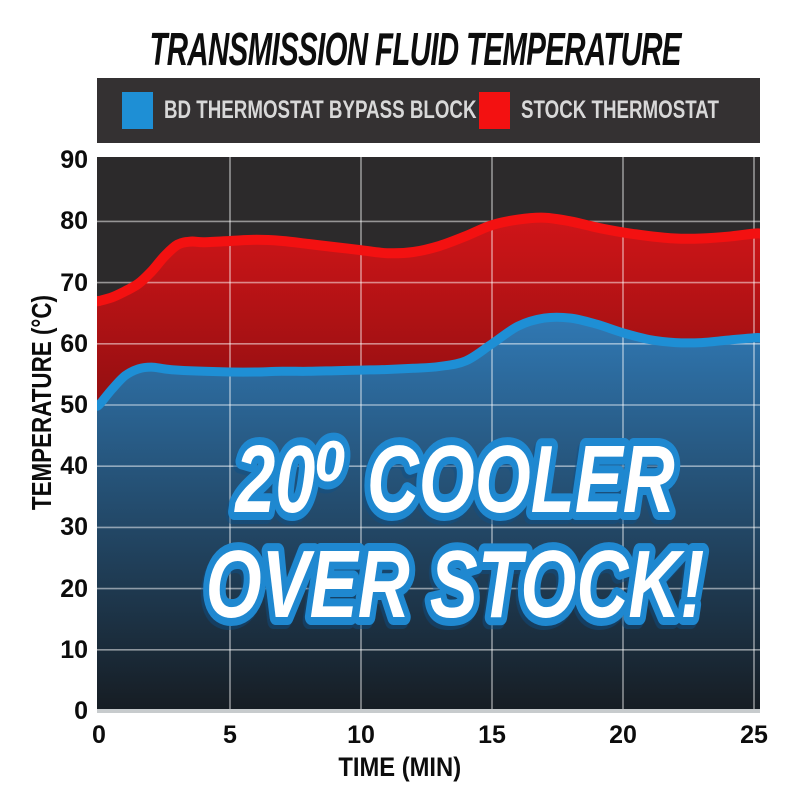 The image size is (800, 800). Describe the element at coordinates (74, 588) in the screenshot. I see `y-tick-label: 20` at that location.